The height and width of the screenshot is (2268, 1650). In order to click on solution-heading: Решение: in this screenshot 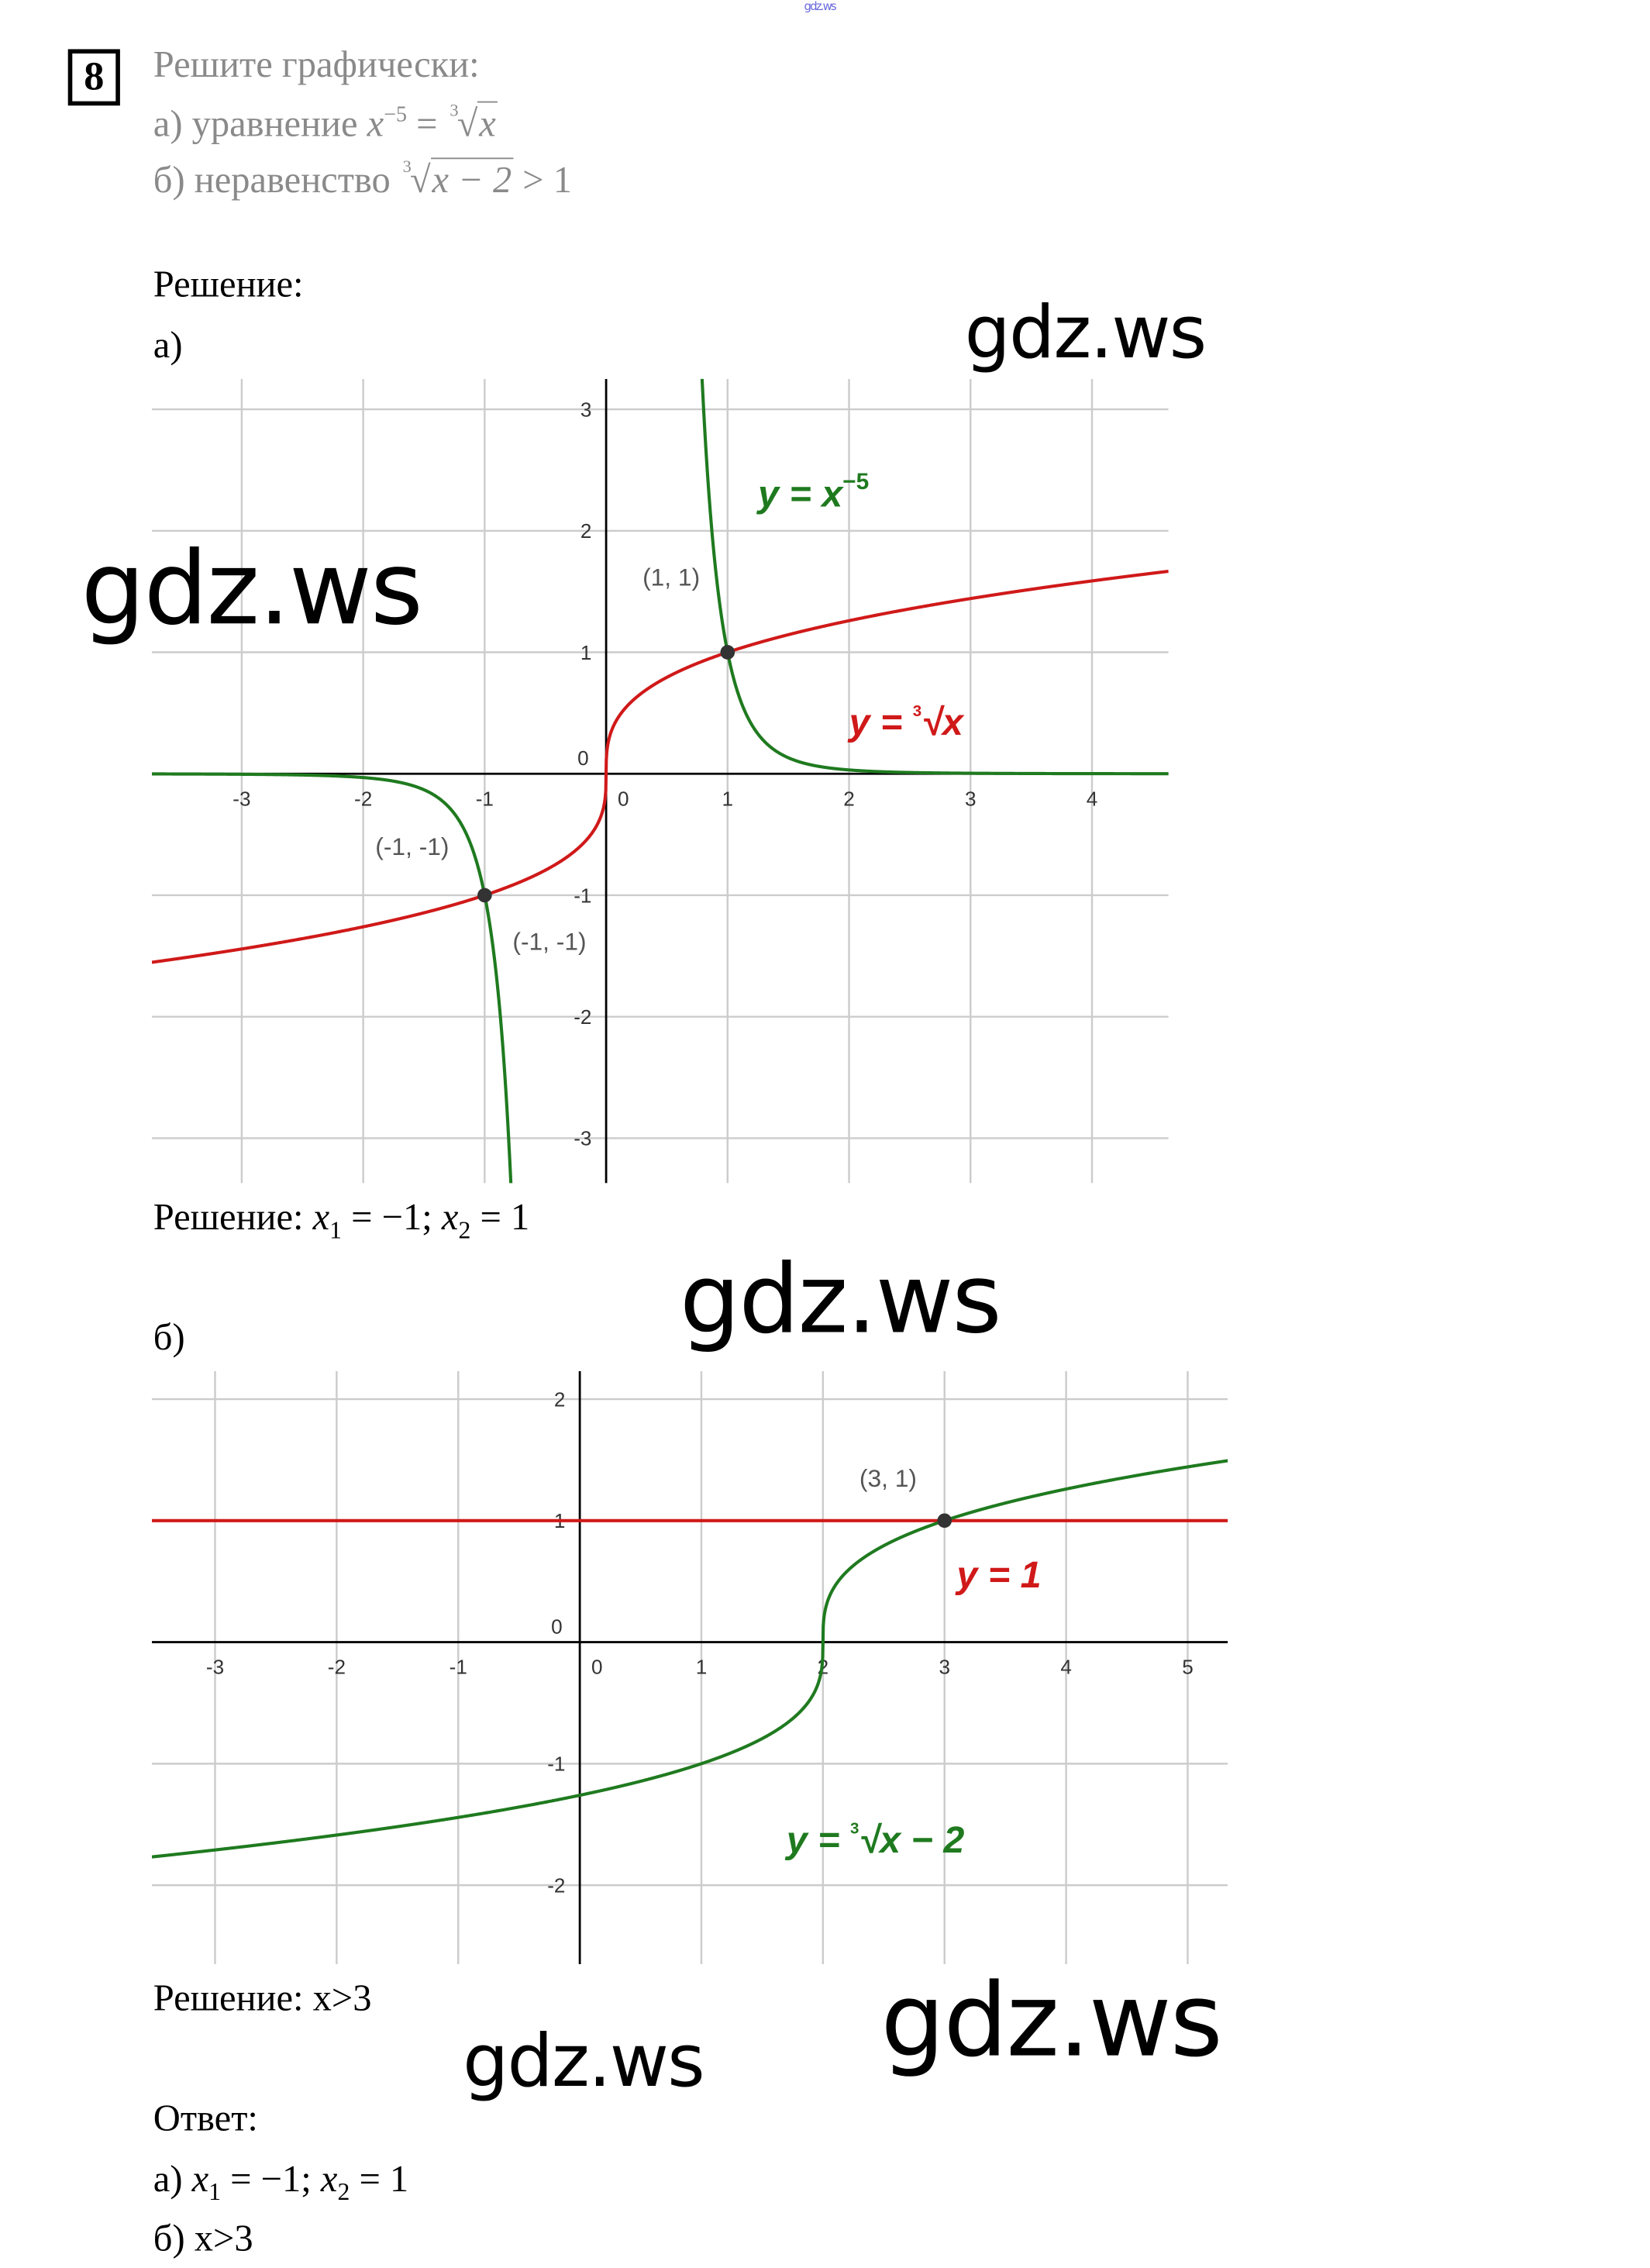, I will do `click(228, 284)`.